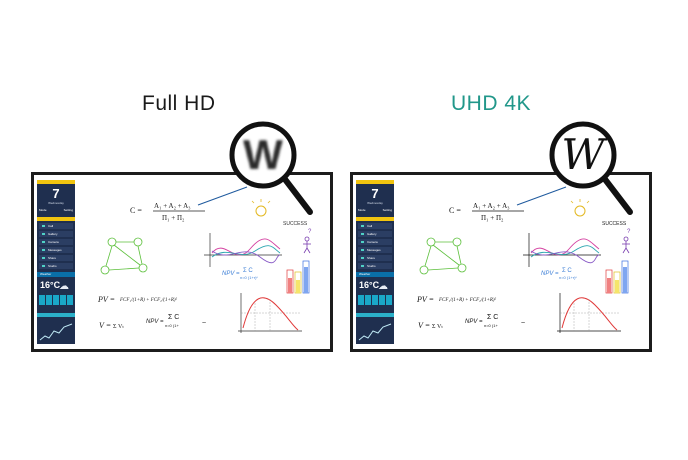 This screenshot has width=688, height=460. I want to click on uhd-4k-heading: UHD 4K, so click(491, 103).